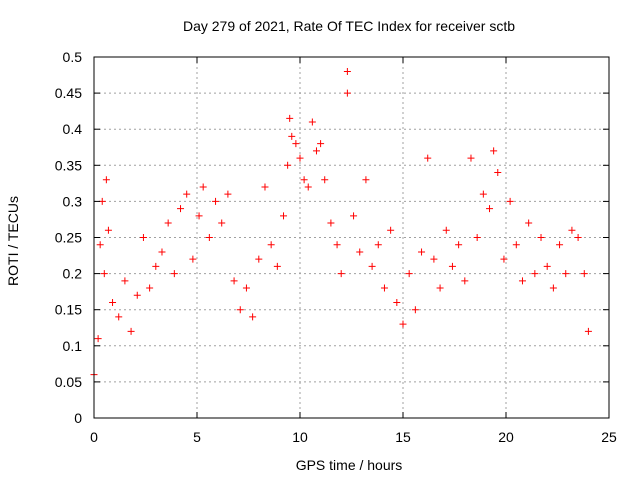 The image size is (640, 480). What do you see at coordinates (68, 165) in the screenshot?
I see `y-tick-label: 0.35` at bounding box center [68, 165].